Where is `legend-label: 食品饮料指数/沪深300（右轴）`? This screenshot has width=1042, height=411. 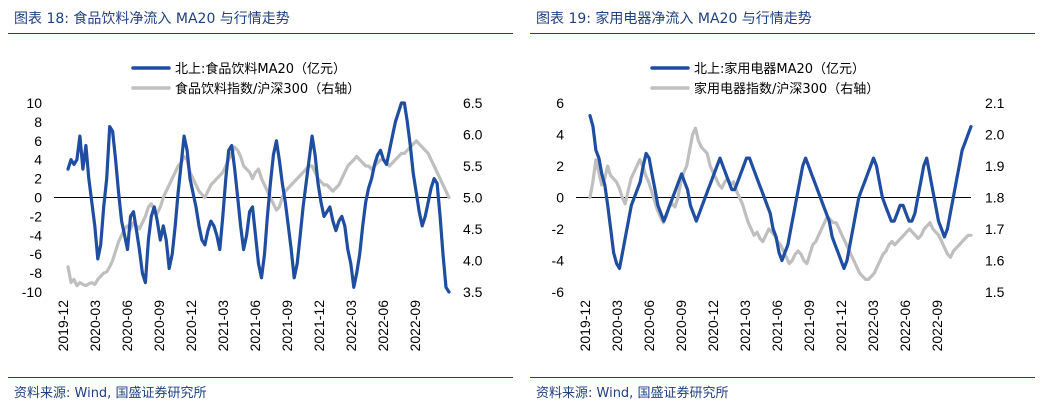 legend-label: 食品饮料指数/沪深300（右轴） is located at coordinates (267, 89).